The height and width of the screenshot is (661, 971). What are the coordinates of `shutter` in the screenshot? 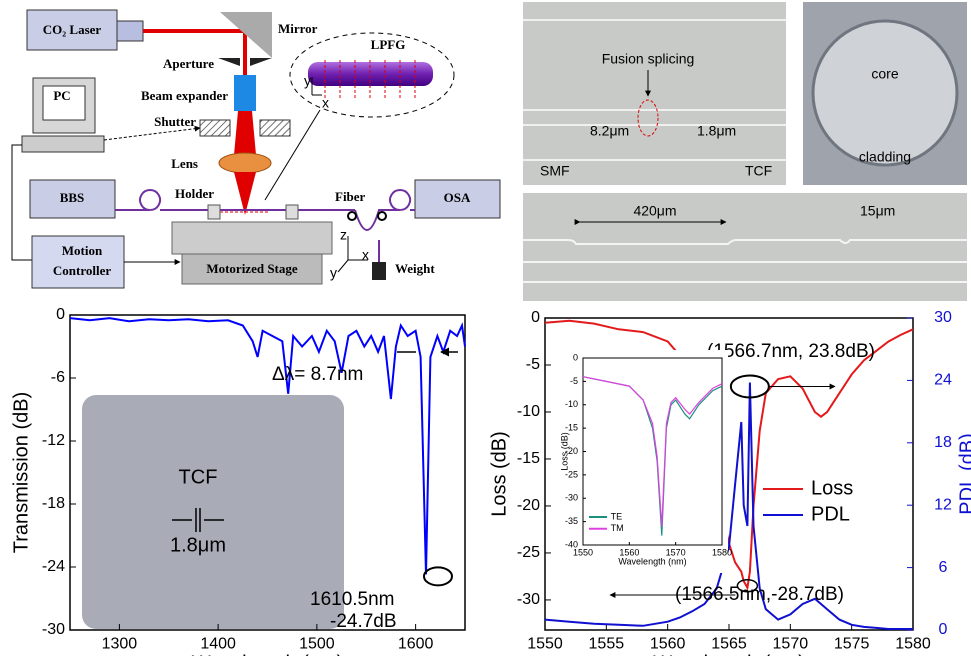 It's located at (215, 128).